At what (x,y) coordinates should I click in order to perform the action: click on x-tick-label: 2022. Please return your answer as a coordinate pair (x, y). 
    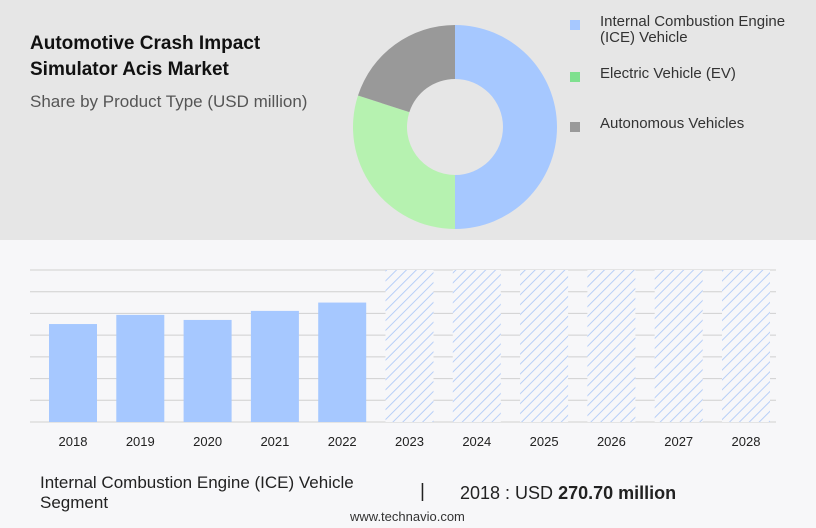
    Looking at the image, I should click on (342, 441).